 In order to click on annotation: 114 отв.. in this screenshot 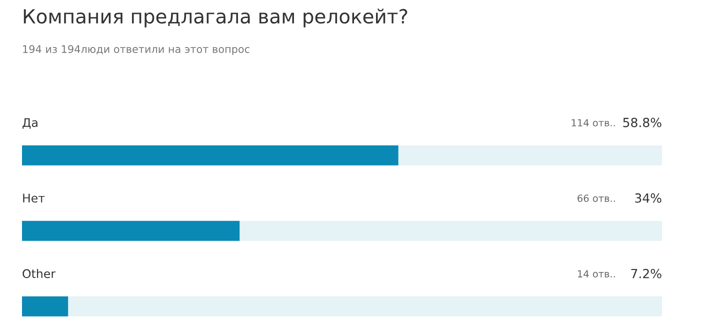, I will do `click(593, 122)`.